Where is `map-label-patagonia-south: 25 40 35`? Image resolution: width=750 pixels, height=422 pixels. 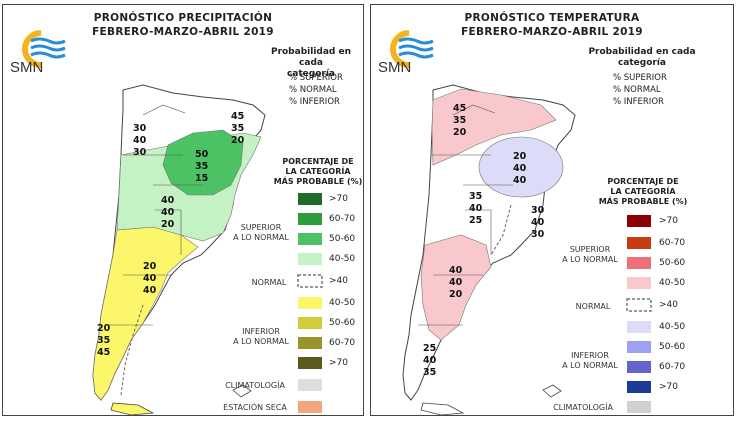
map-label-patagonia-south: 25 40 35 is located at coordinates (429, 361).